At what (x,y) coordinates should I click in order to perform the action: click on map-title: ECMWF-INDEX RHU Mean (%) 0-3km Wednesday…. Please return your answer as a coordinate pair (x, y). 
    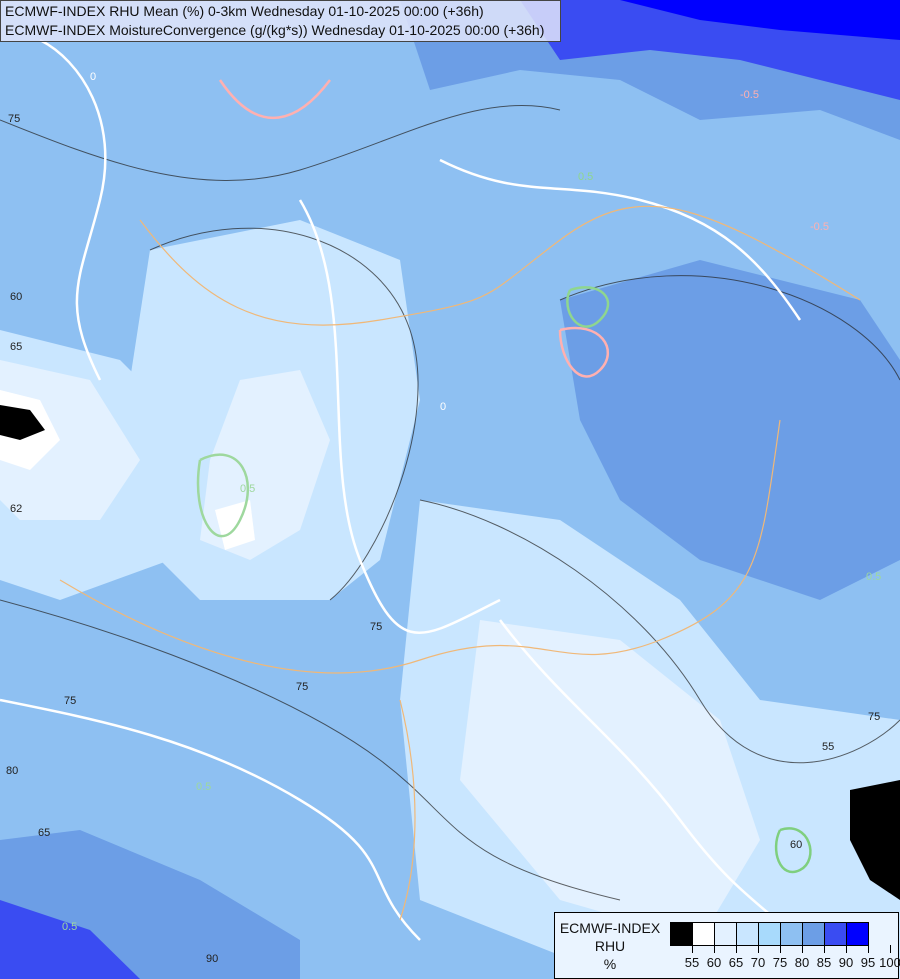
    Looking at the image, I should click on (280, 21).